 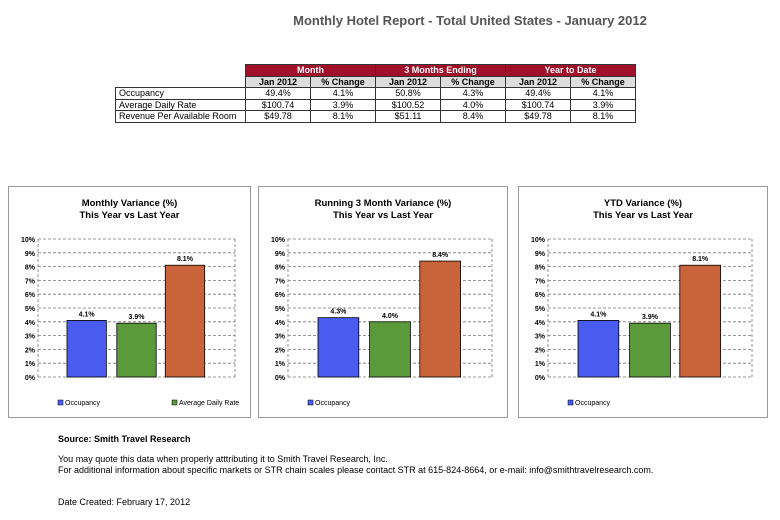 I want to click on table-cell: 4.3%, so click(x=473, y=93).